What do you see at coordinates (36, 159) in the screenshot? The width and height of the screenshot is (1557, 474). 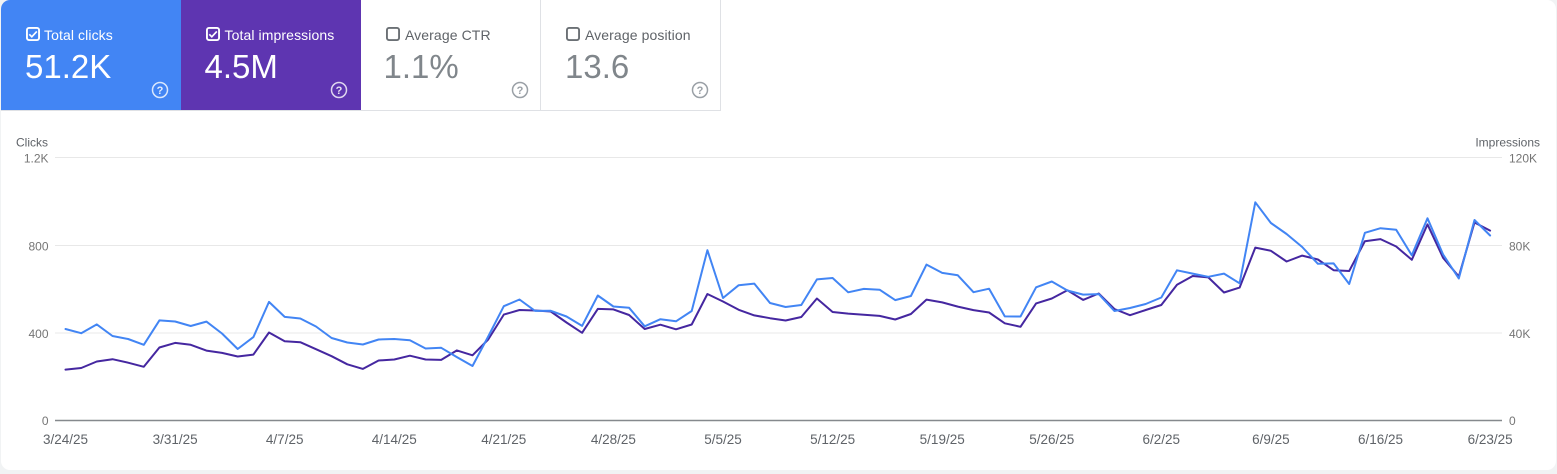 I see `svg-text: 1.2K` at bounding box center [36, 159].